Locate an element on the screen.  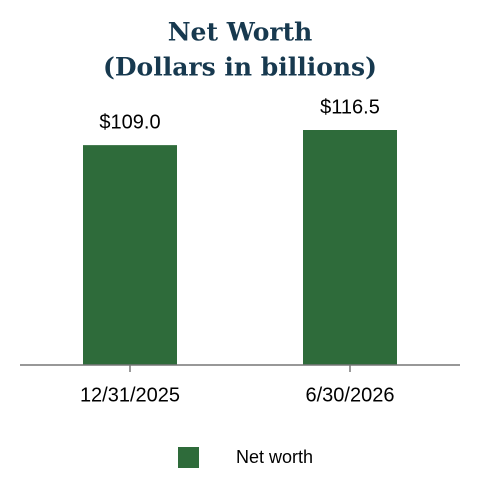
chart-title: Net Worth is located at coordinates (240, 32).